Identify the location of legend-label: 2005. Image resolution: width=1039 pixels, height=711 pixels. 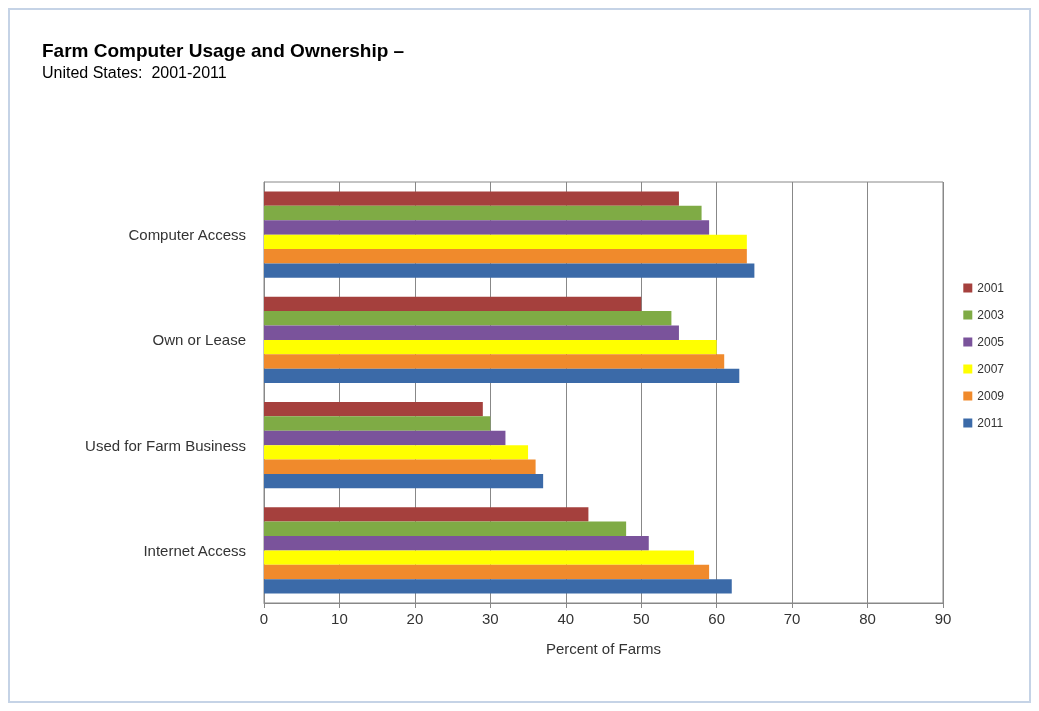
(991, 342).